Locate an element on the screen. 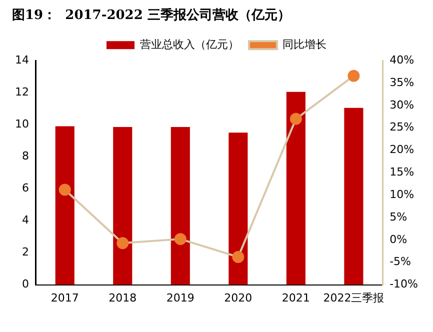 The height and width of the screenshot is (332, 433). x-tick-label: 2018 is located at coordinates (122, 297).